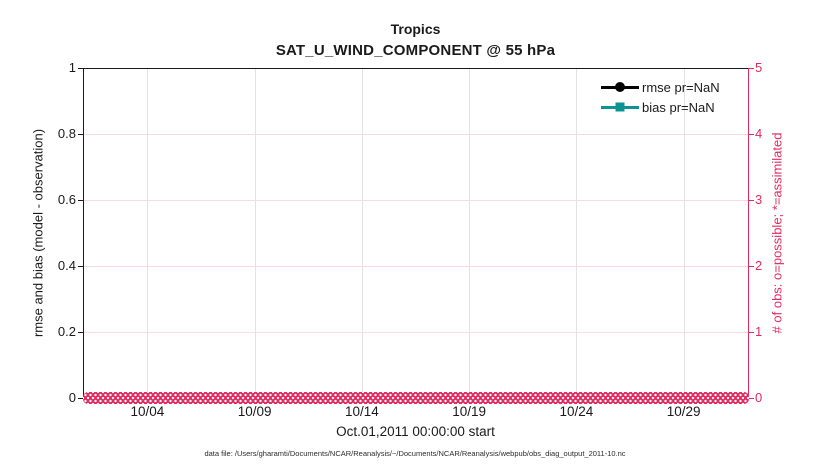  What do you see at coordinates (147, 411) in the screenshot?
I see `x-tick-label: 10/04` at bounding box center [147, 411].